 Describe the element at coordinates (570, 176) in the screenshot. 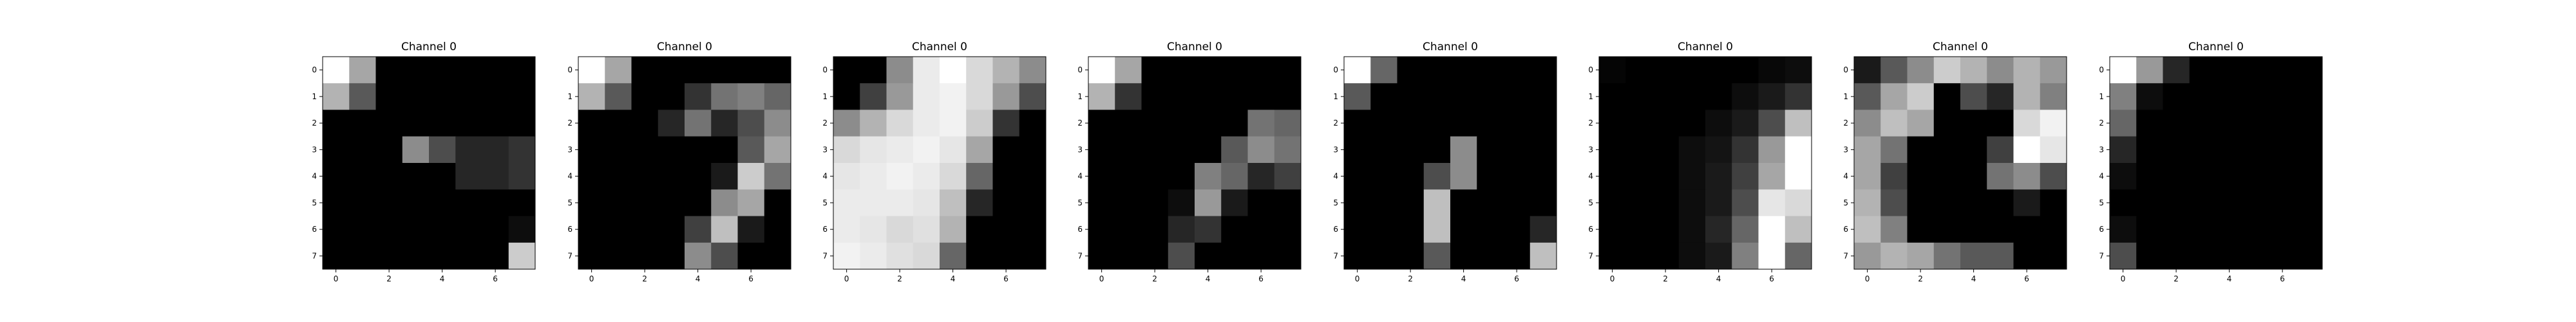

I see `y-tick-label: 4` at that location.